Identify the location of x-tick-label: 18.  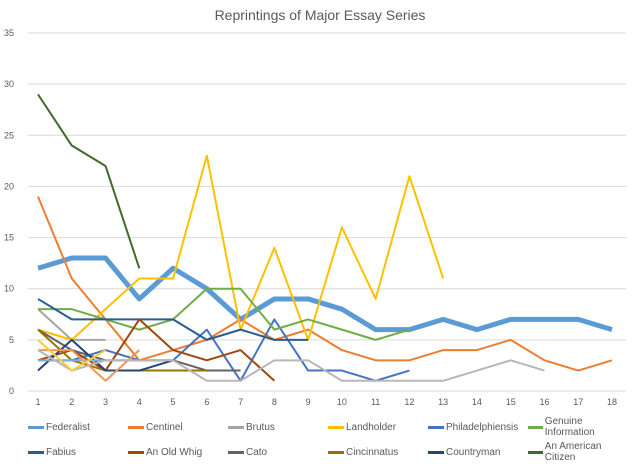
(612, 402).